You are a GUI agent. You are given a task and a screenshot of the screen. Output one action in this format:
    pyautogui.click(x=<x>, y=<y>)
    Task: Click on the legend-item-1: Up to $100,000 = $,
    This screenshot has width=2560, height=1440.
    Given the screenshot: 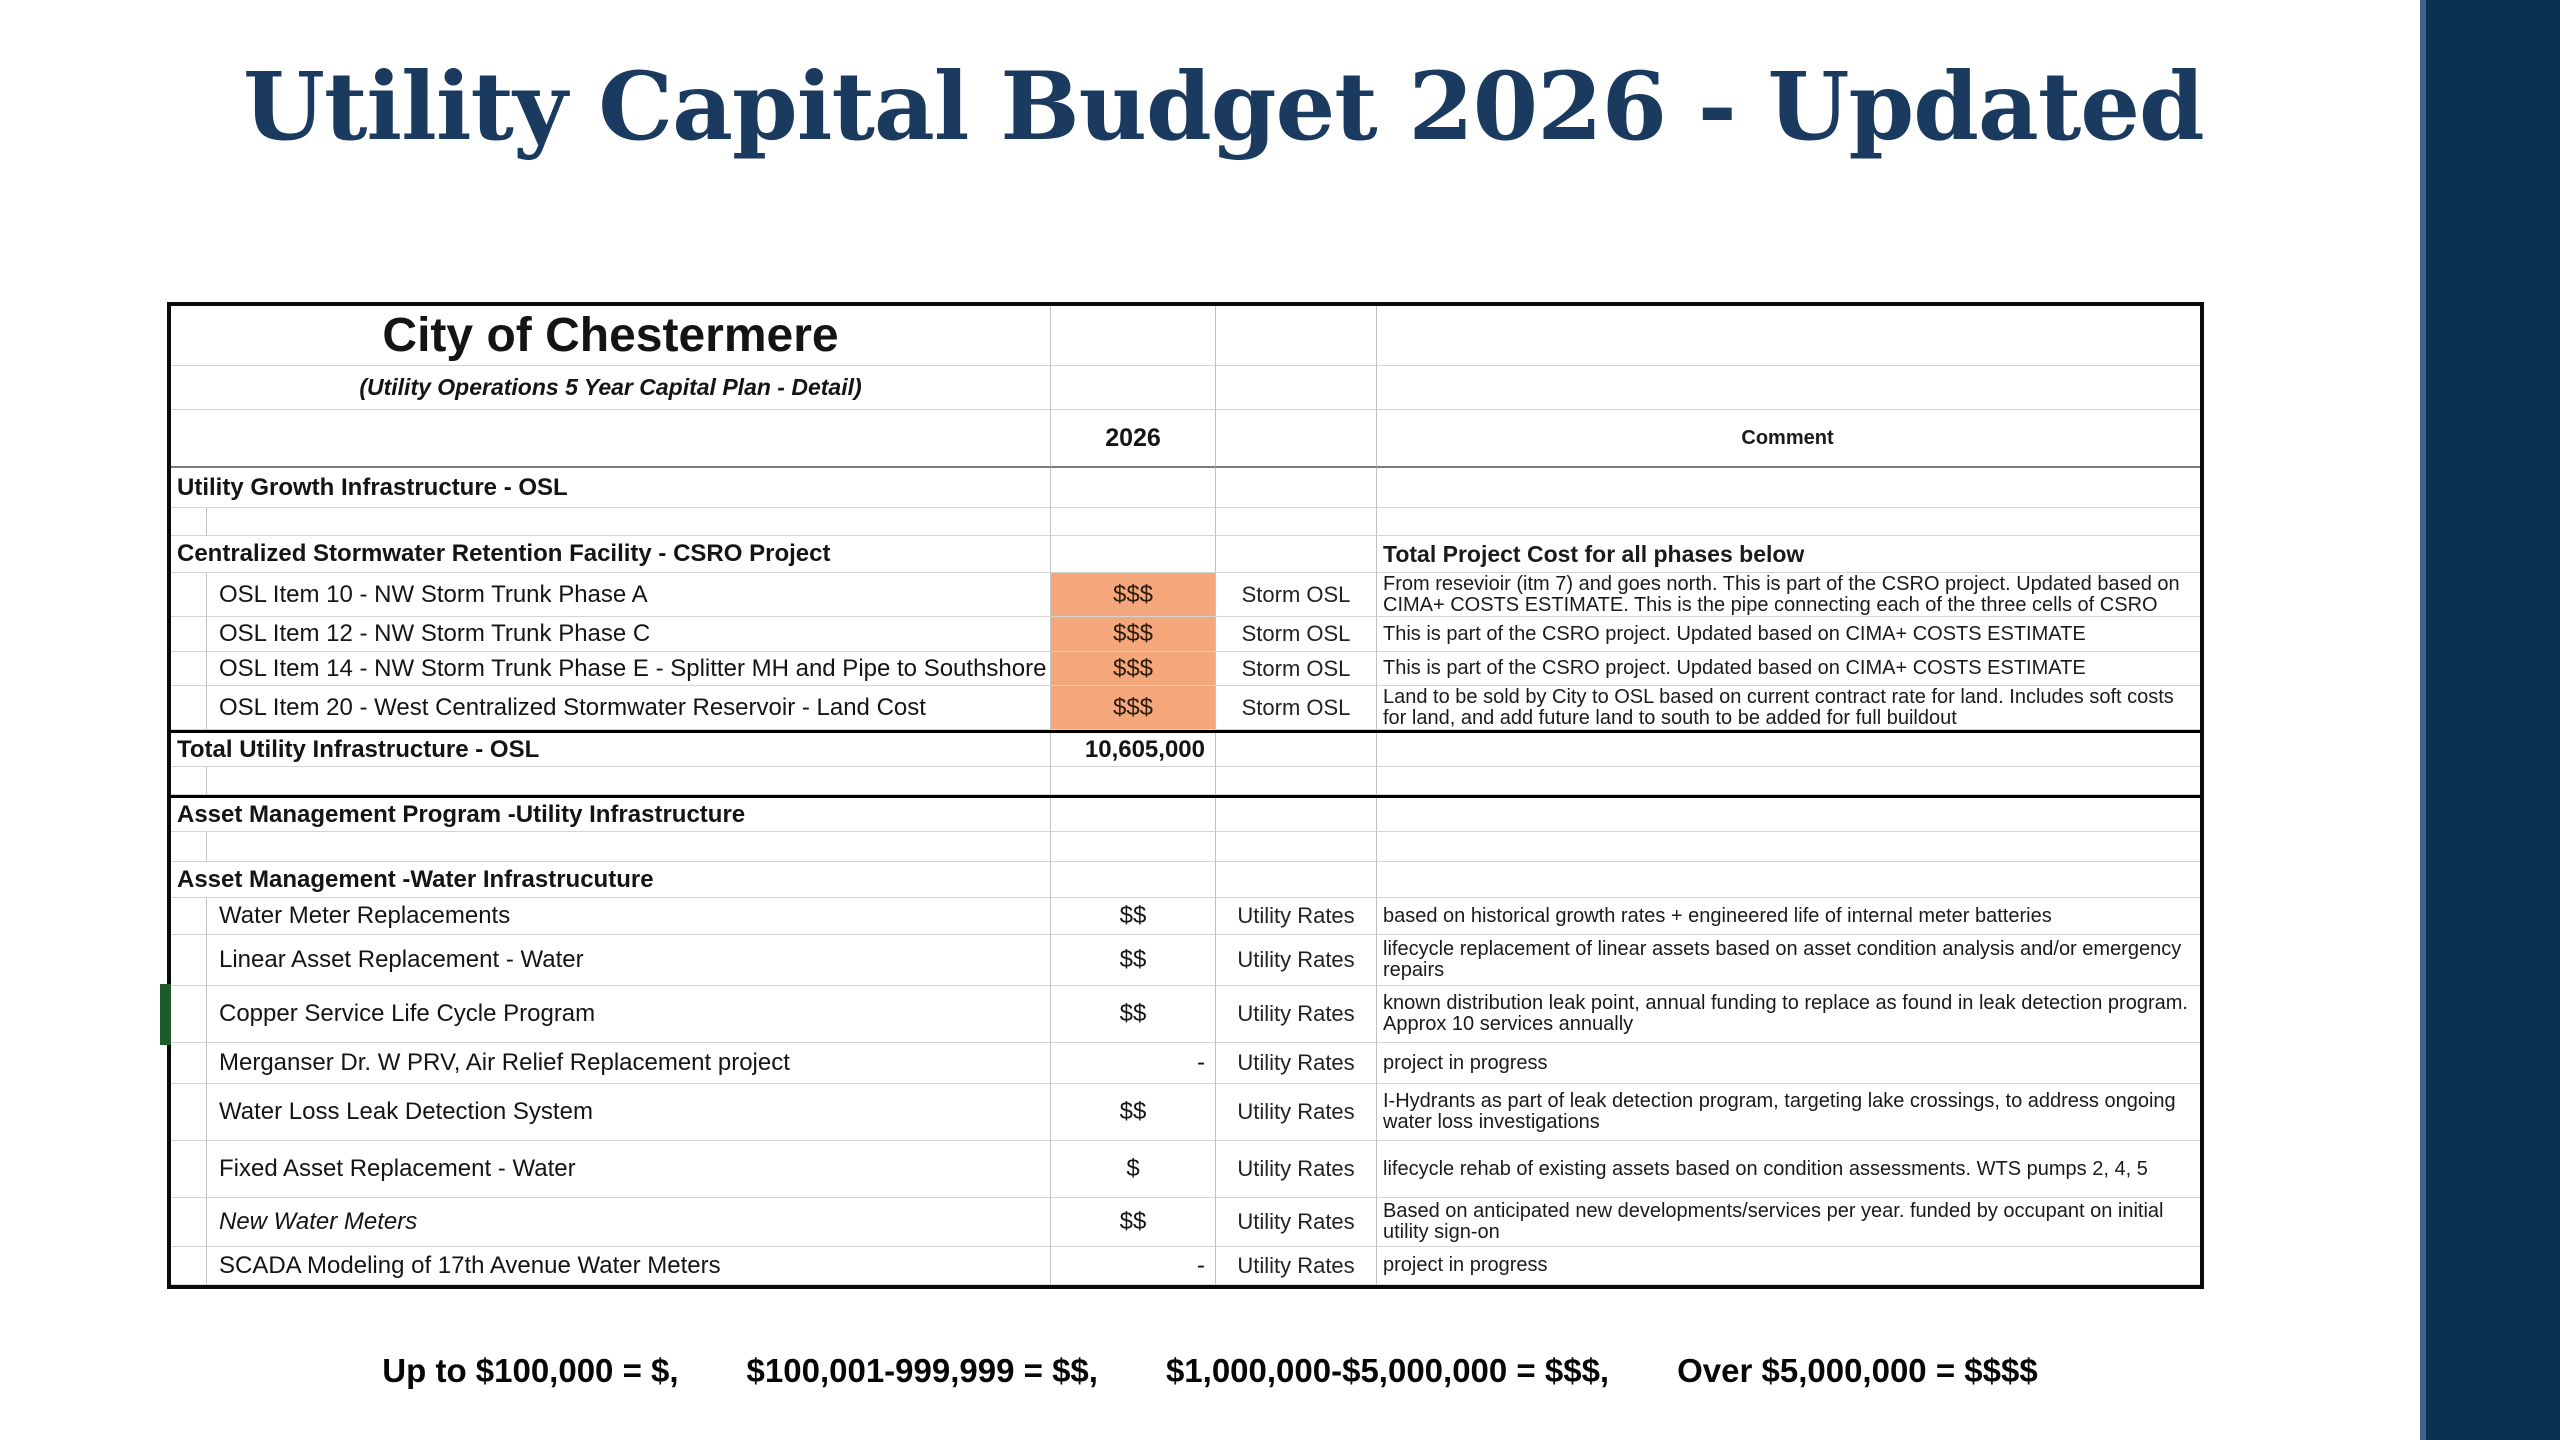 What is the action you would take?
    pyautogui.click(x=530, y=1370)
    